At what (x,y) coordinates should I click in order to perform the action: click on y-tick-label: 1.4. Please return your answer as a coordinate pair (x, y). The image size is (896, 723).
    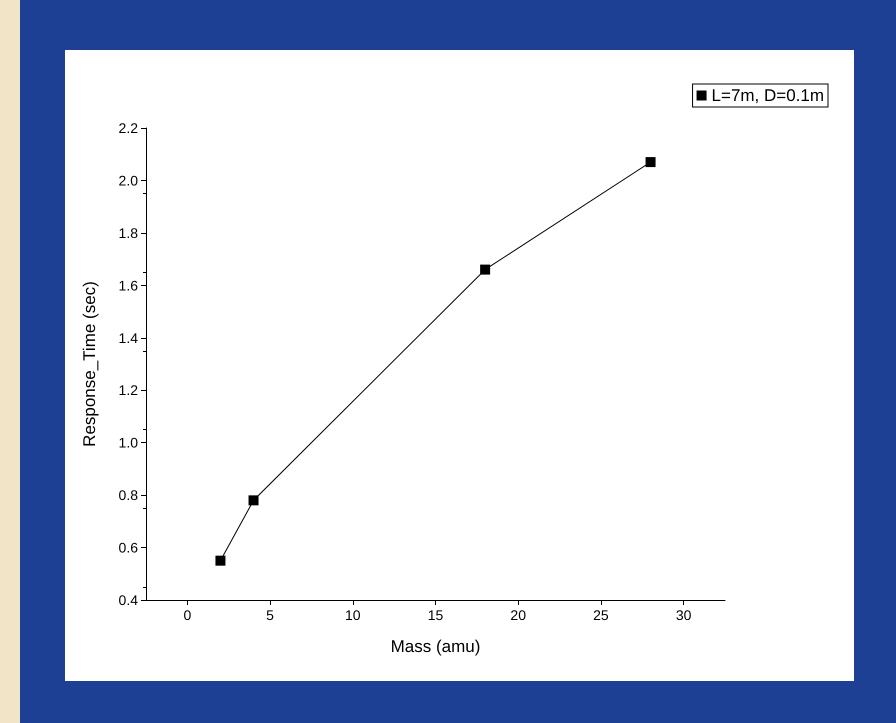
    Looking at the image, I should click on (128, 338).